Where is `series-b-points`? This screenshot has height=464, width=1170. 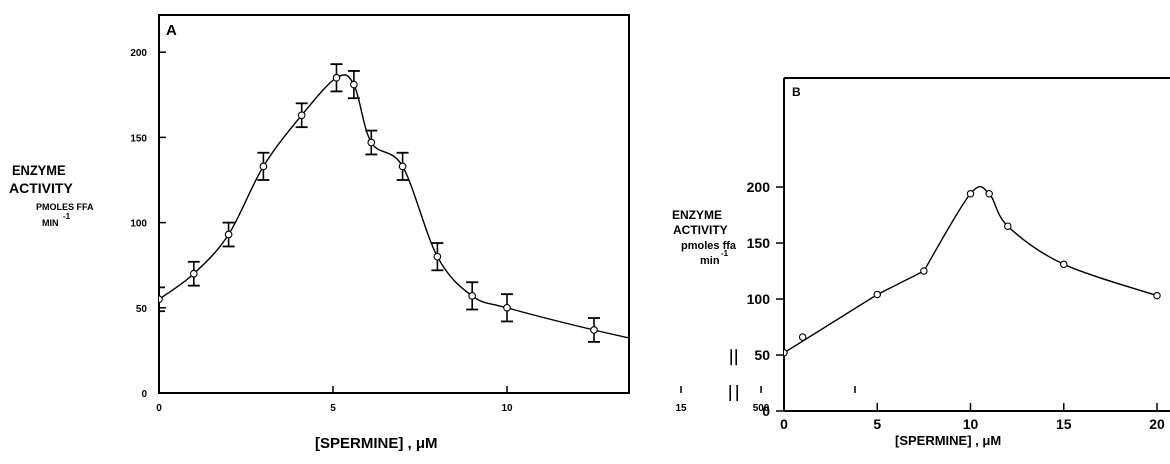 series-b-points is located at coordinates (972, 273).